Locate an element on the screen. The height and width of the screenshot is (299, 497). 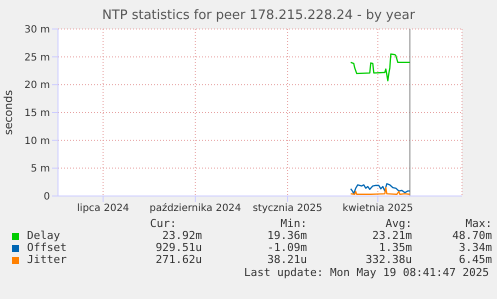
text: Avg: is located at coordinates (398, 223).